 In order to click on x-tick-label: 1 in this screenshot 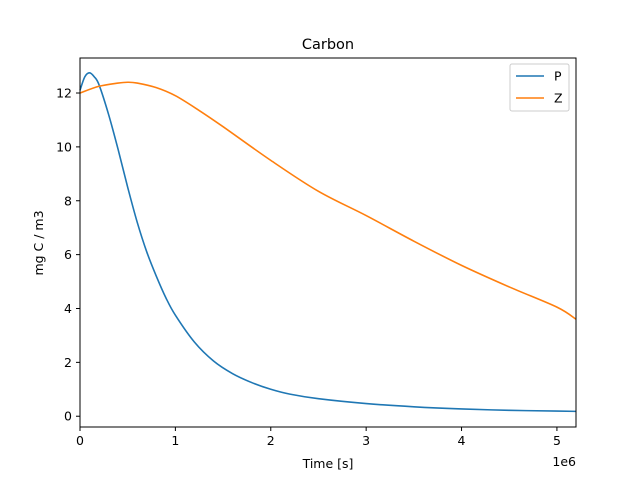, I will do `click(175, 440)`.